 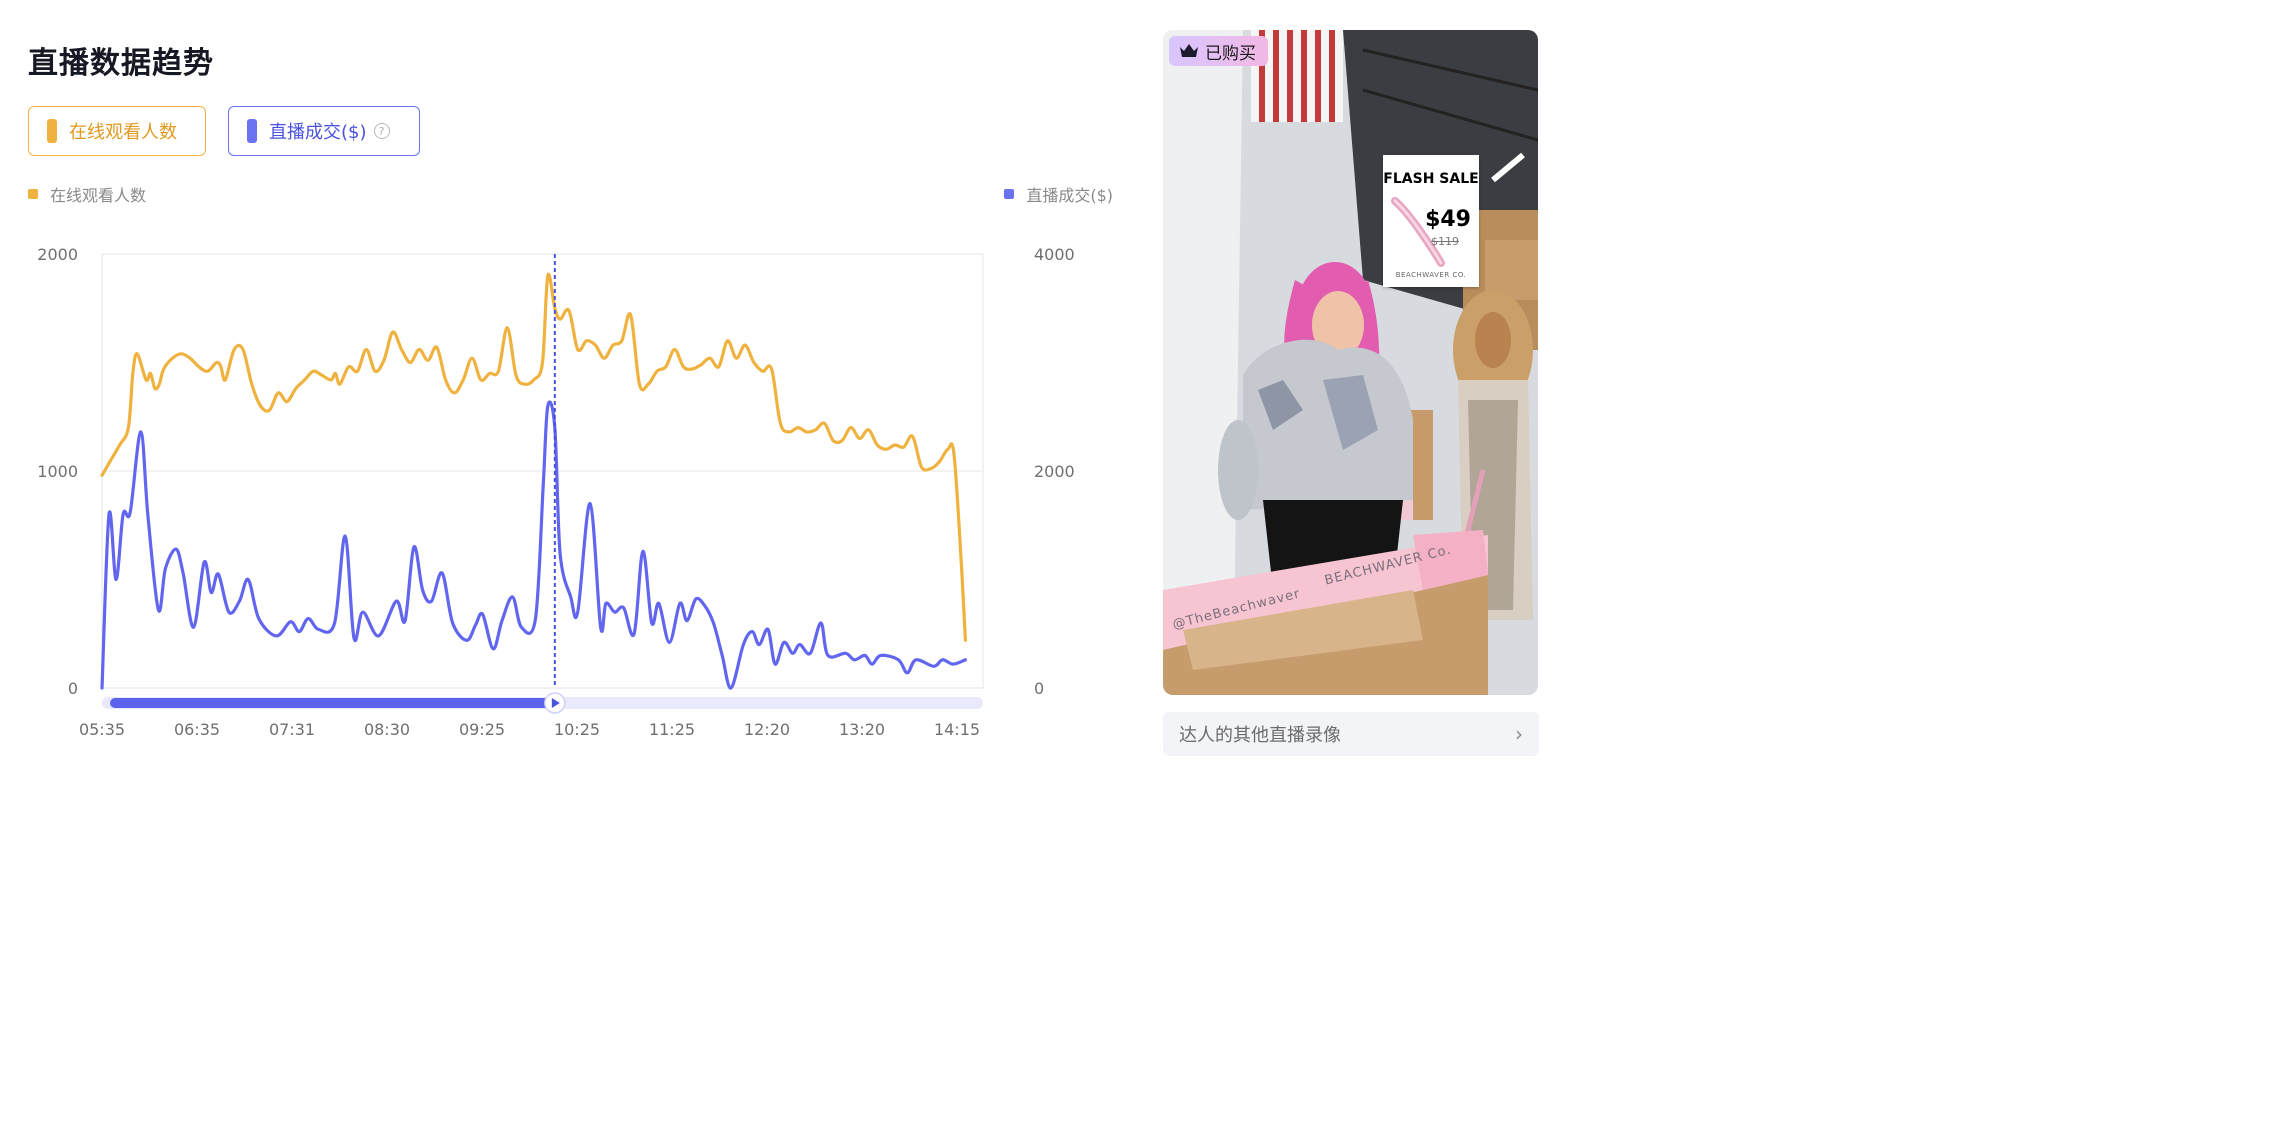 I want to click on series-layer, so click(x=533, y=481).